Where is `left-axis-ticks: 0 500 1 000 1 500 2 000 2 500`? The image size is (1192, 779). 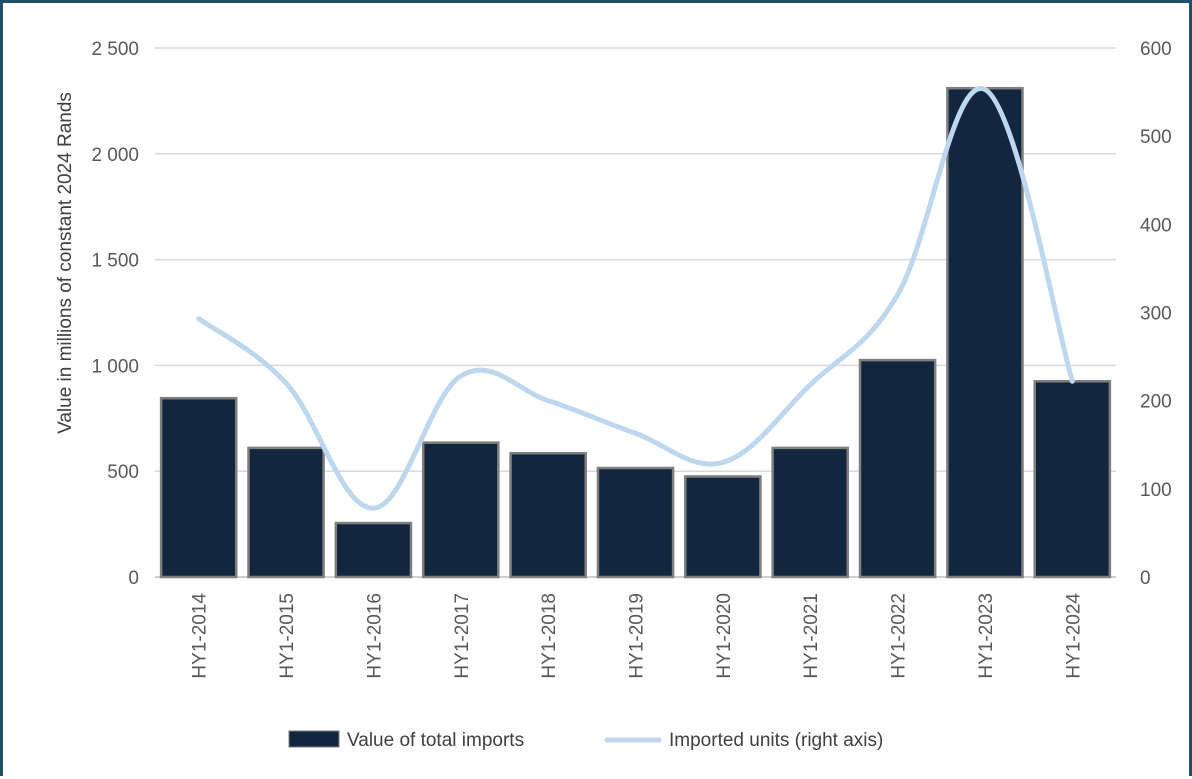
left-axis-ticks: 0 500 1 000 1 500 2 000 2 500 is located at coordinates (115, 314).